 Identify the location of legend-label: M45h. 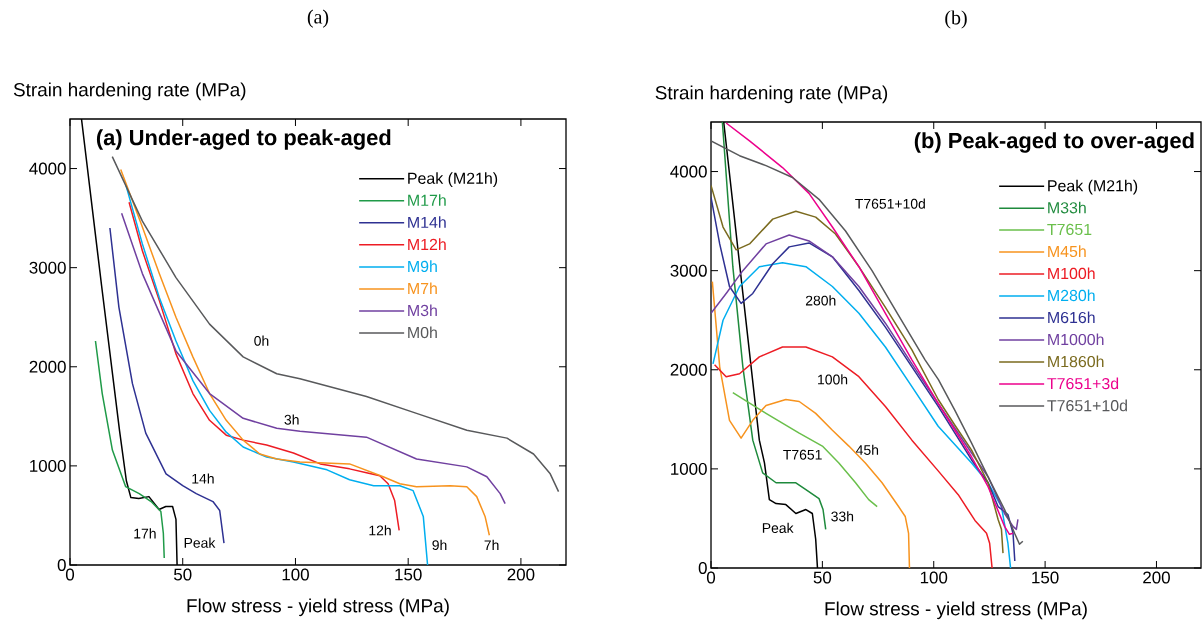
(1067, 251).